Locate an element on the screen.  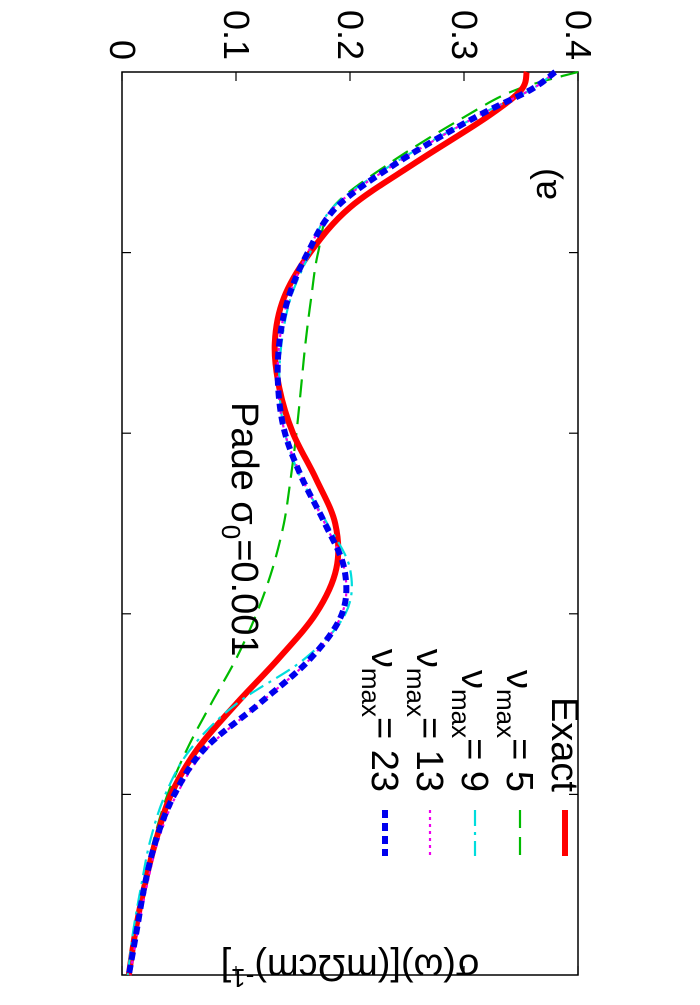
legend-item: Exact is located at coordinates (564, 776).